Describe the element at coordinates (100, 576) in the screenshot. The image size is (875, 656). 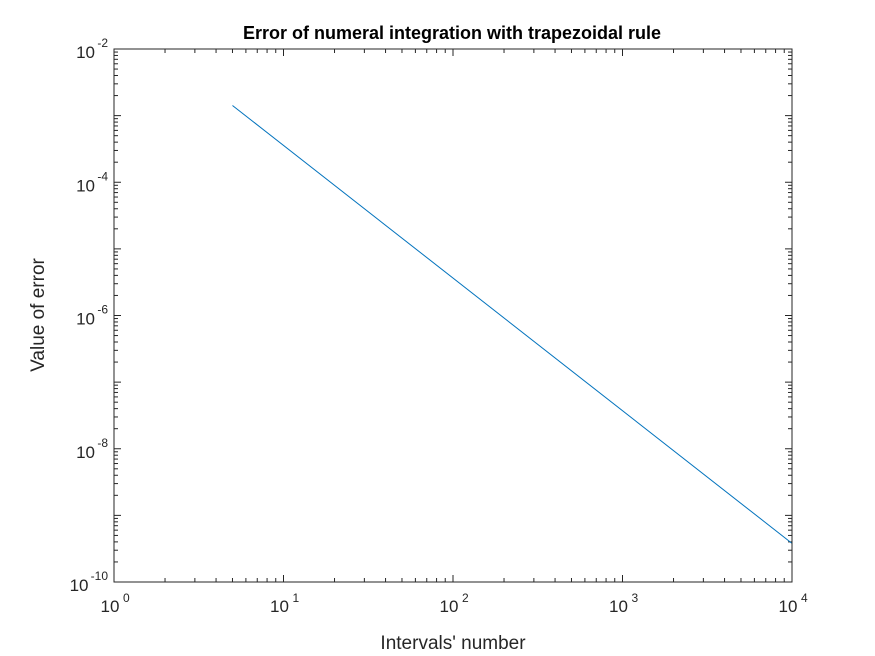
I see `y-tick-exponent: -10` at that location.